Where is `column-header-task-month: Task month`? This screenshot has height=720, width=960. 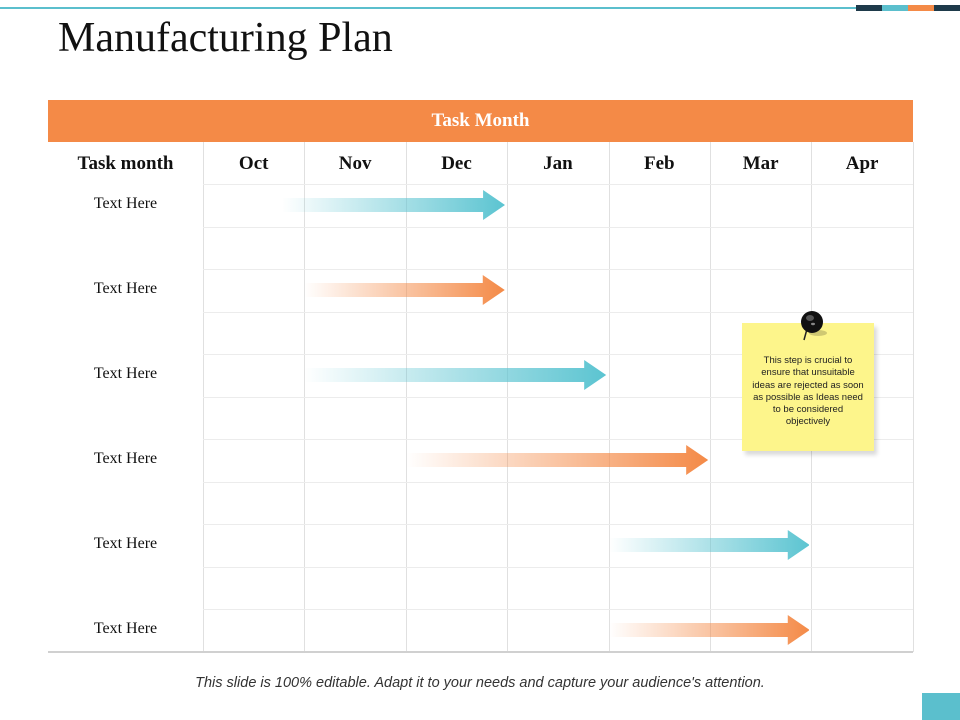 column-header-task-month: Task month is located at coordinates (125, 163).